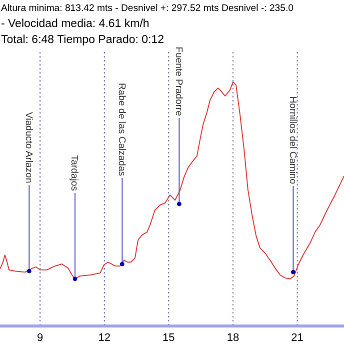 This screenshot has width=344, height=344. Describe the element at coordinates (168, 338) in the screenshot. I see `x-tick-label: 15` at that location.